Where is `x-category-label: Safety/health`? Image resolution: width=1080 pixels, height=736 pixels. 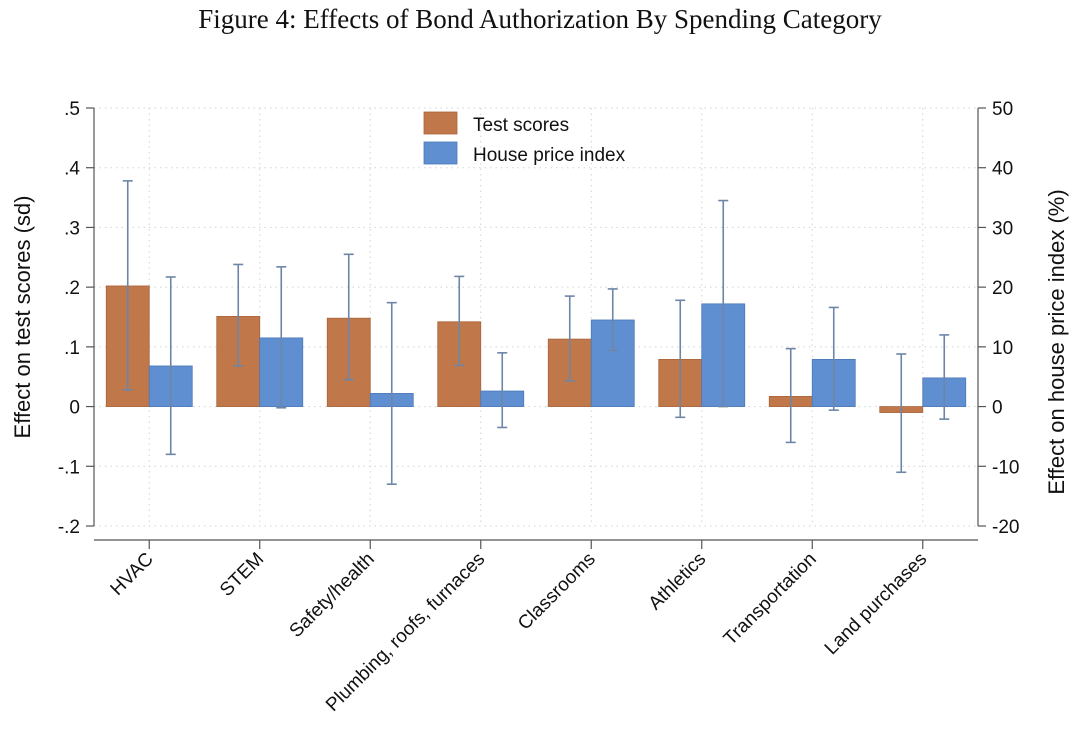
x-category-label: Safety/health is located at coordinates (332, 595).